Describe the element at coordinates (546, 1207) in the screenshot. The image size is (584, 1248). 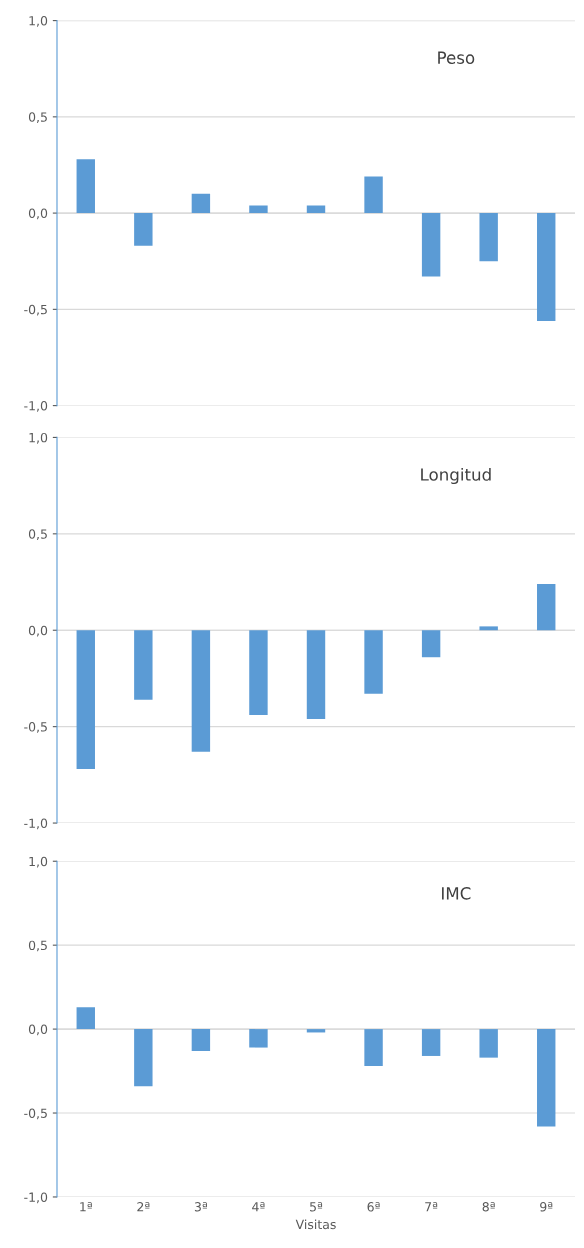
I see `x-tick-label: 9ª` at that location.